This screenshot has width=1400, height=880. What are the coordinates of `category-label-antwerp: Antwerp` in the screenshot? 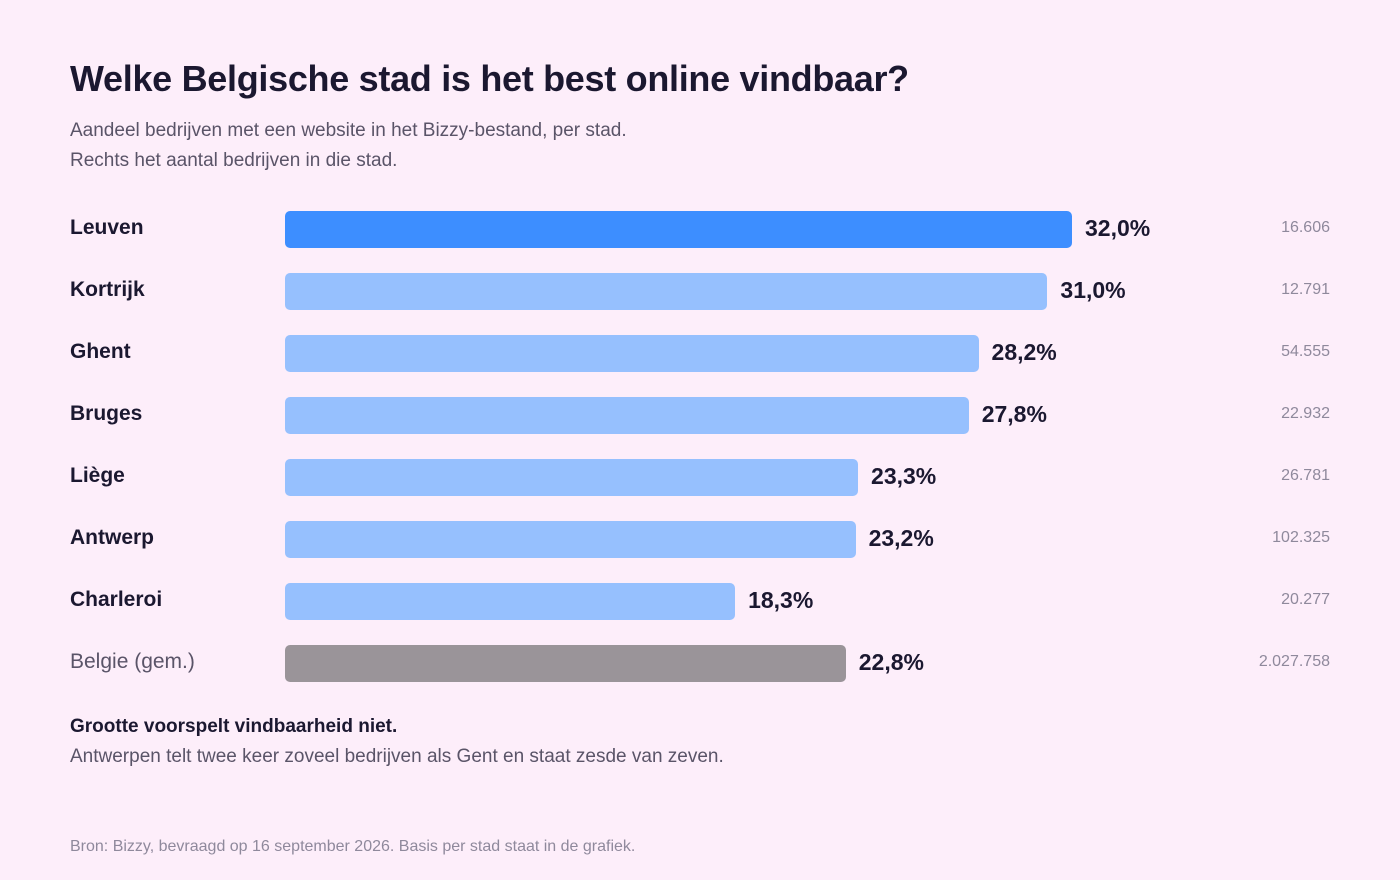 It's located at (112, 537).